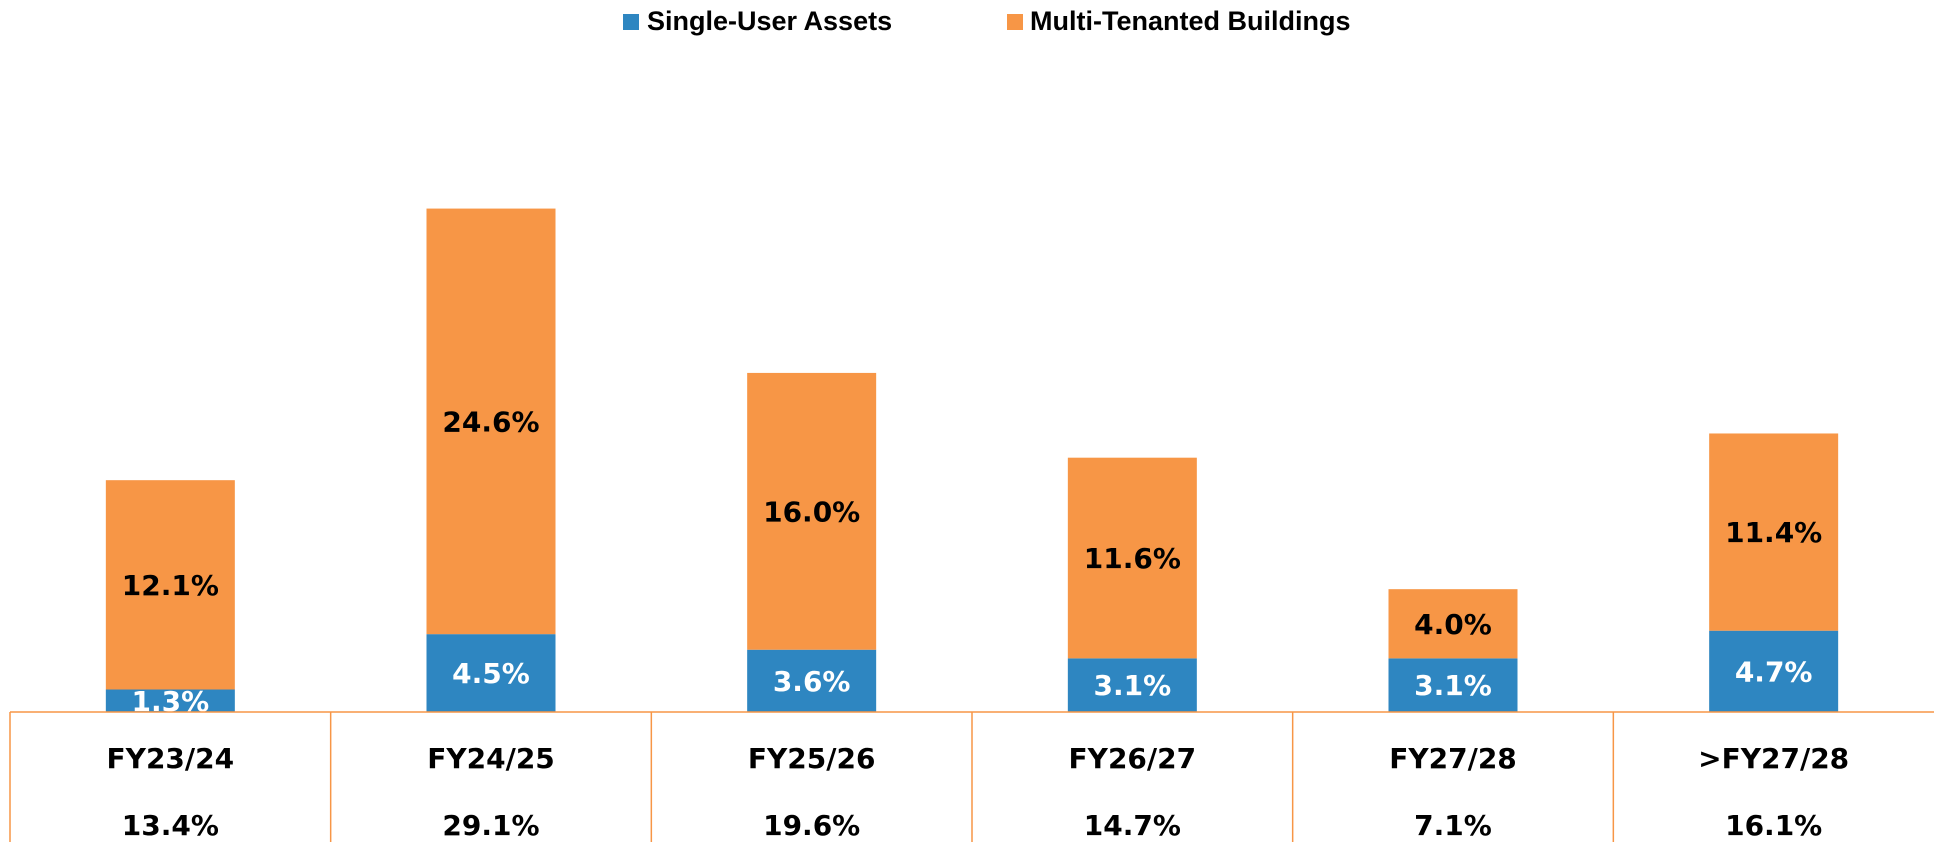 The height and width of the screenshot is (842, 1934). What do you see at coordinates (171, 758) in the screenshot?
I see `x-tick-label: FY23/24` at bounding box center [171, 758].